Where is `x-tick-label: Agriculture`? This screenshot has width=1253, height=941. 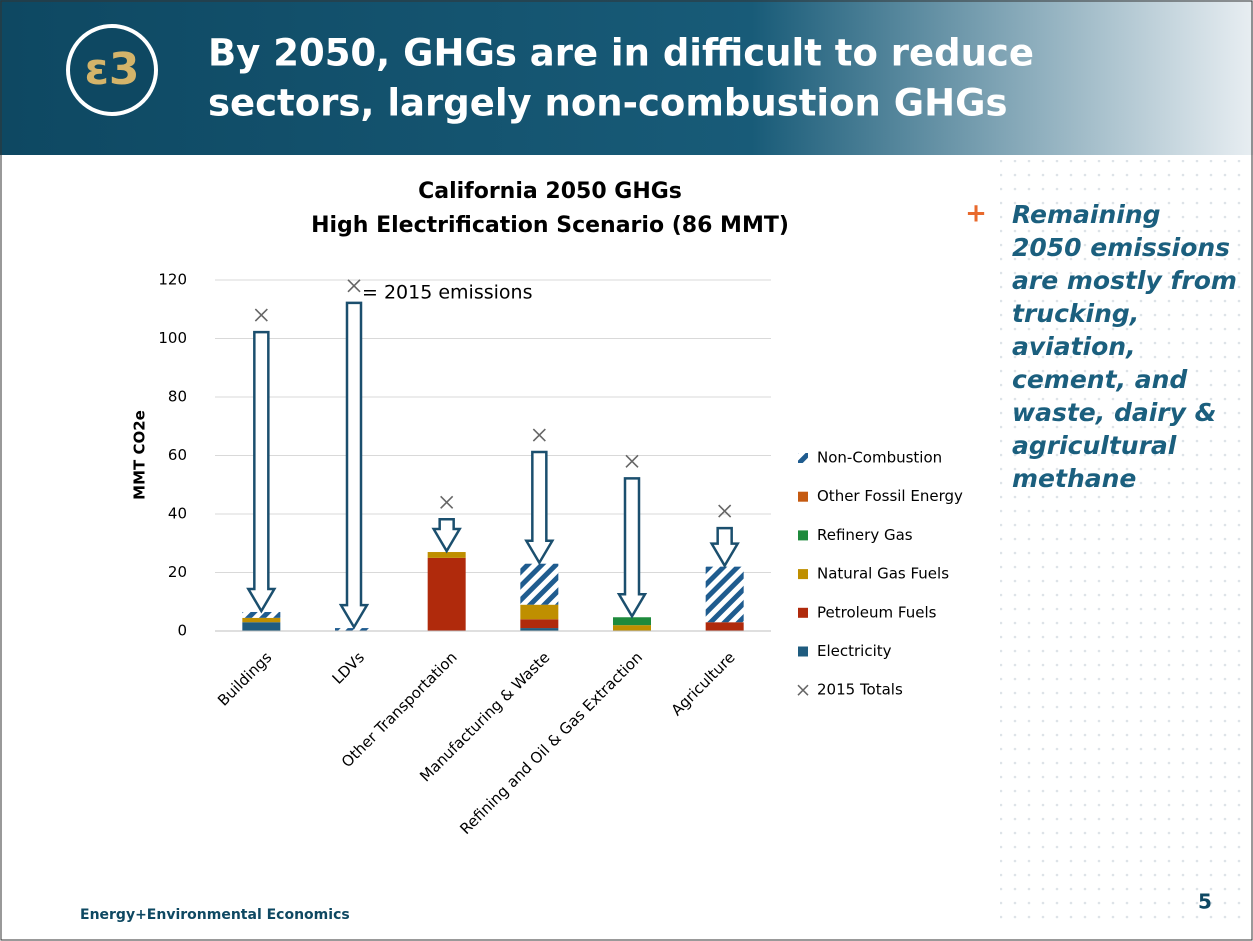 x-tick-label: Agriculture is located at coordinates (703, 683).